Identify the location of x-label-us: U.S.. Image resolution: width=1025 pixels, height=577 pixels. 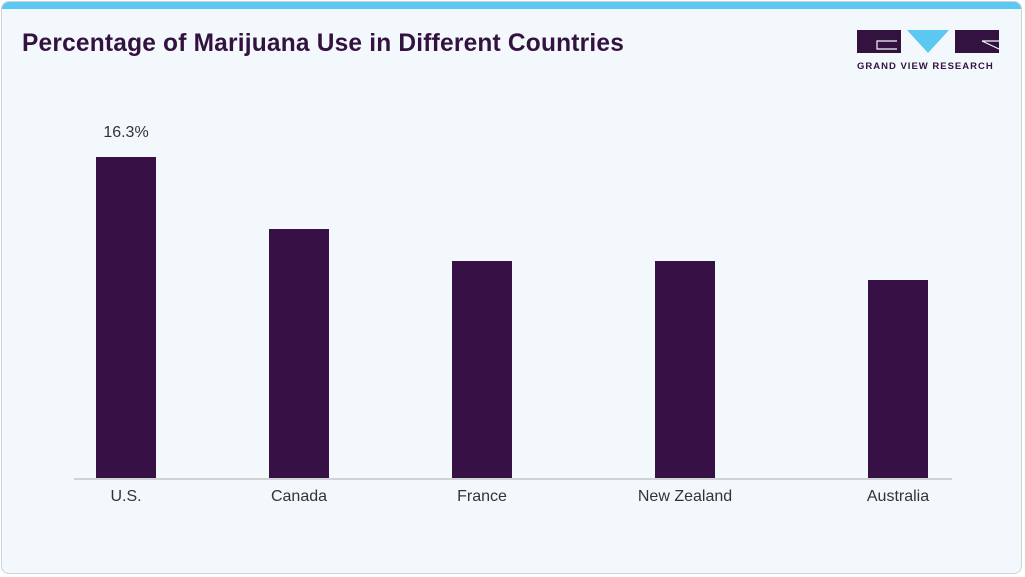
(126, 496).